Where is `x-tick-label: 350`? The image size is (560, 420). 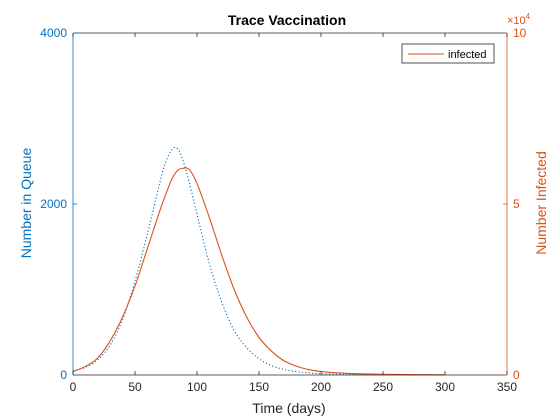 x-tick-label: 350 is located at coordinates (507, 387).